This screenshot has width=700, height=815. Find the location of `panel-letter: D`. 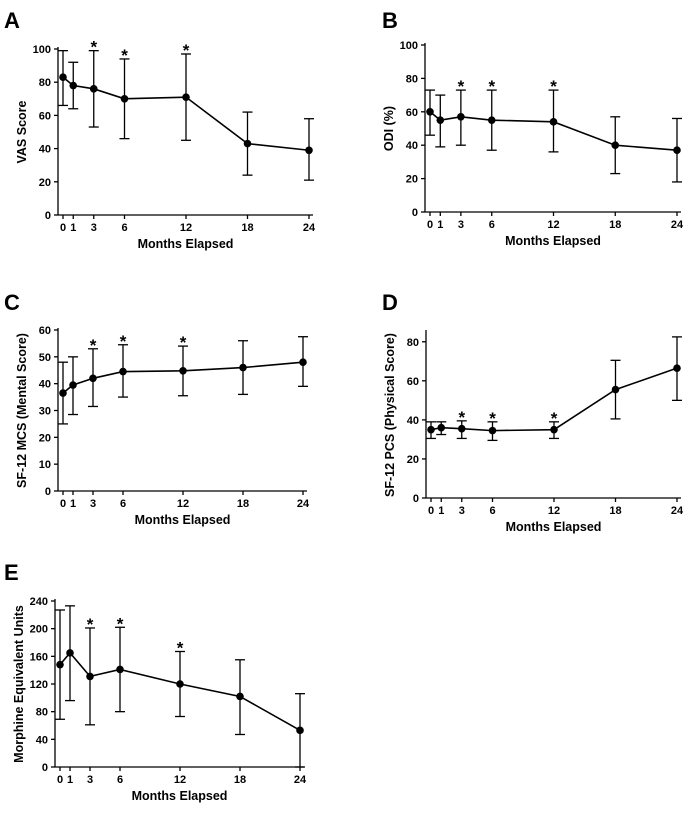

panel-letter: D is located at coordinates (390, 302).